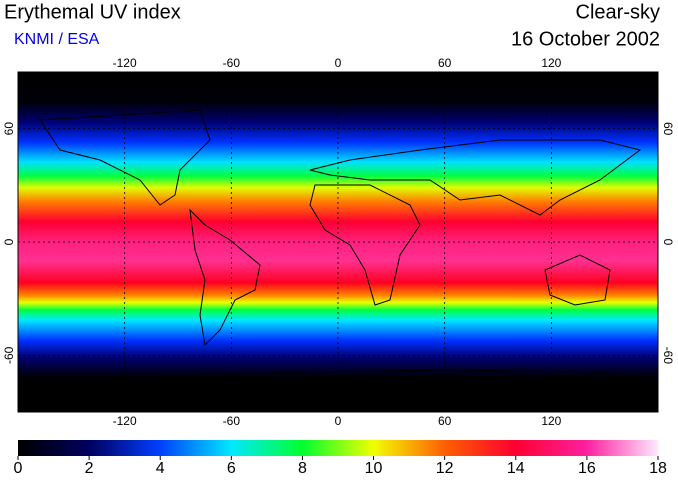  Describe the element at coordinates (618, 12) in the screenshot. I see `condition: Clear-sky` at that location.